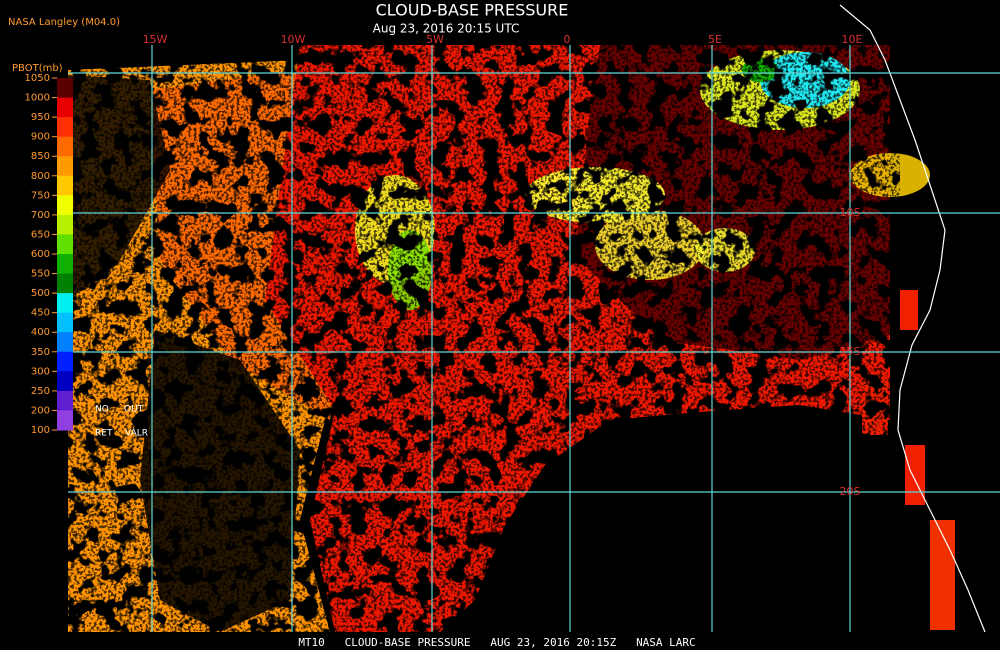 The height and width of the screenshot is (650, 1000). Describe the element at coordinates (40, 195) in the screenshot. I see `colorbar-tick-label: 750` at that location.